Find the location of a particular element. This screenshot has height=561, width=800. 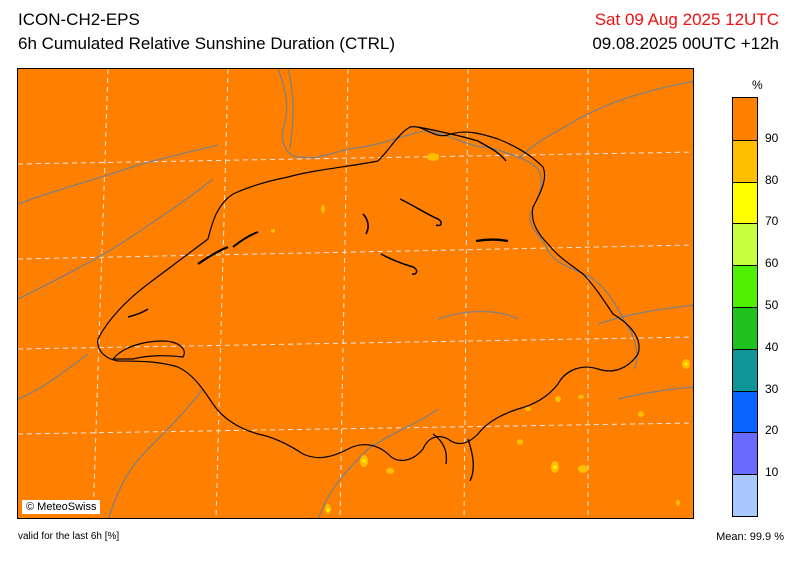

legend-tick-label: 80 is located at coordinates (772, 179).